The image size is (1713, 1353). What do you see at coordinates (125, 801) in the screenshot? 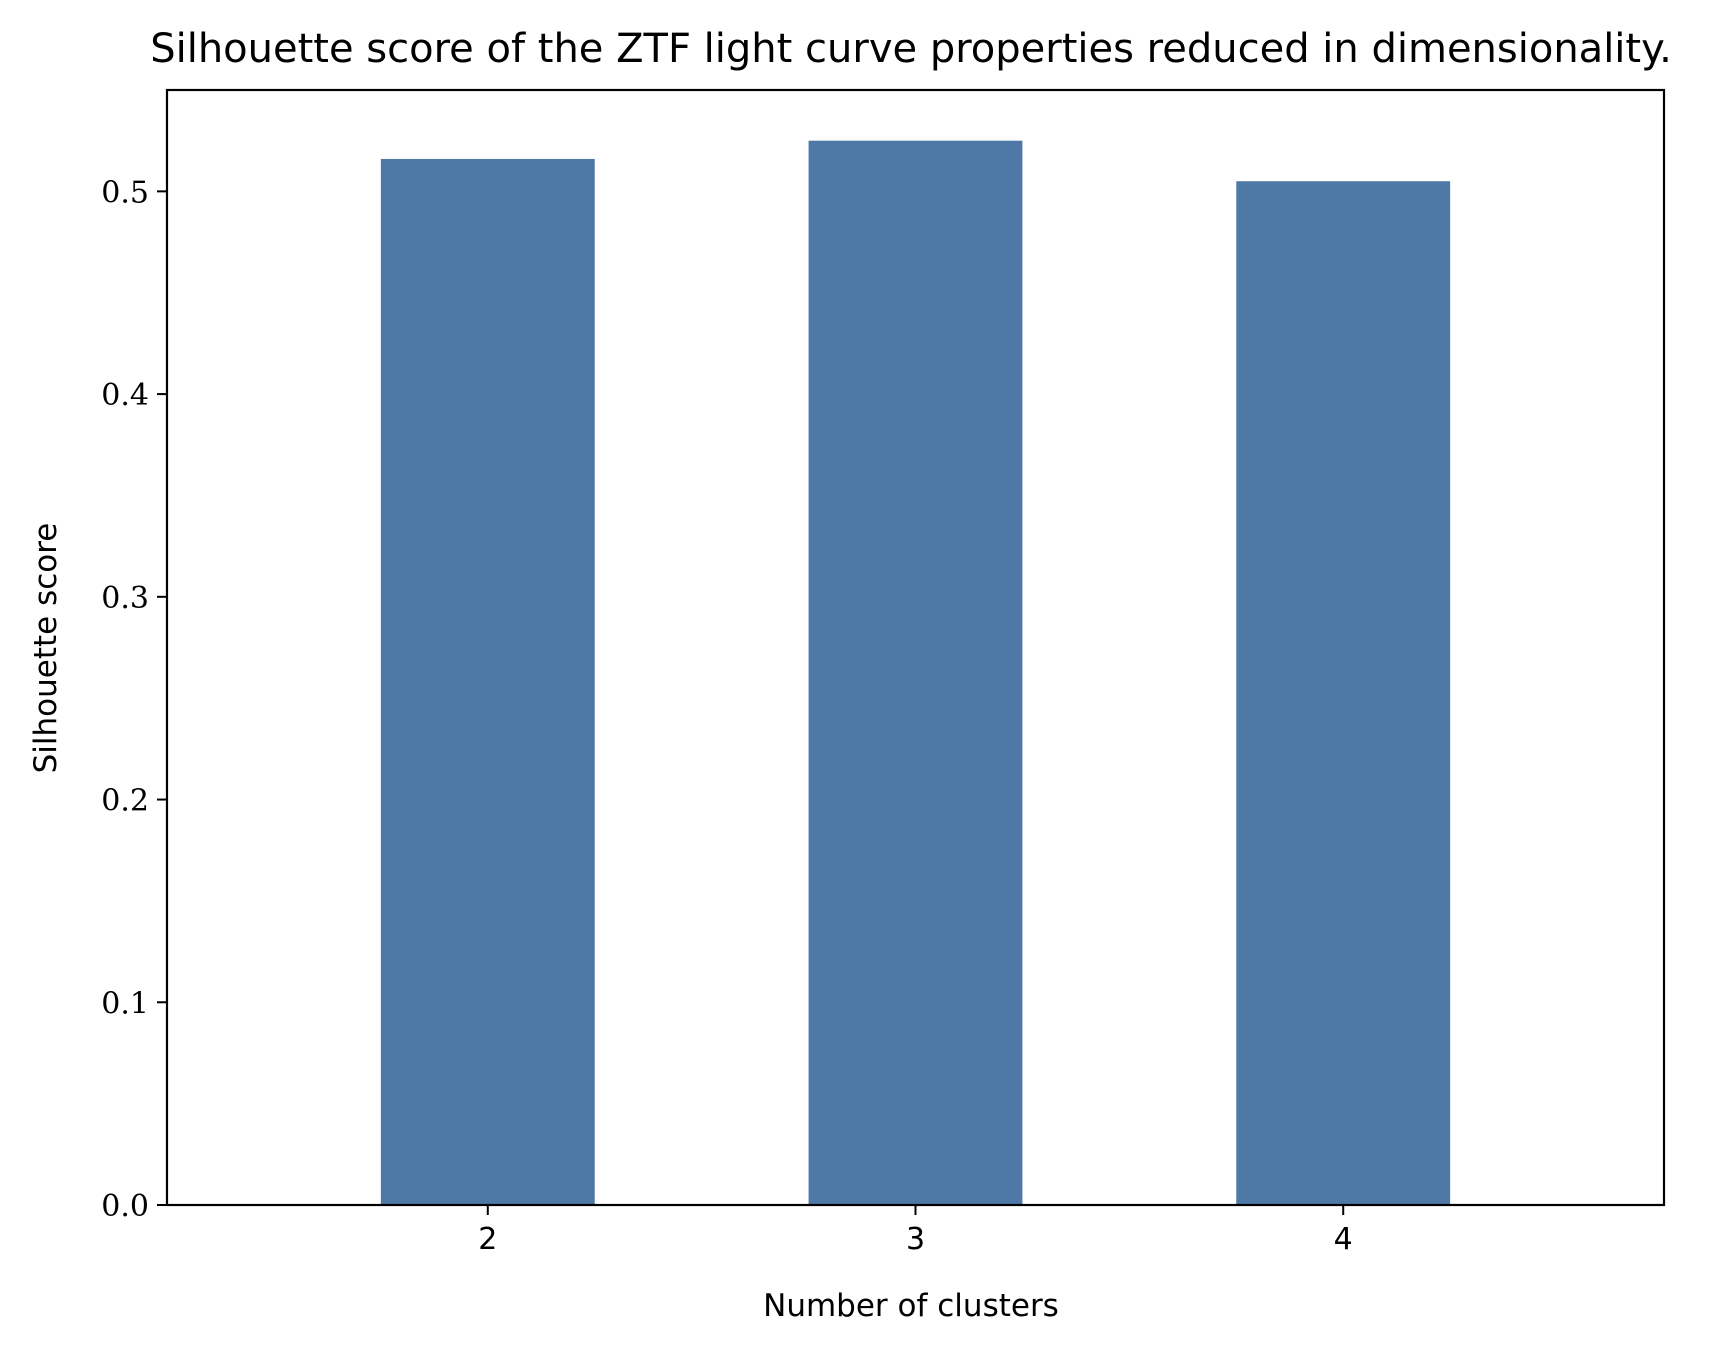
I see `y-tick-label: 0.2` at bounding box center [125, 801].